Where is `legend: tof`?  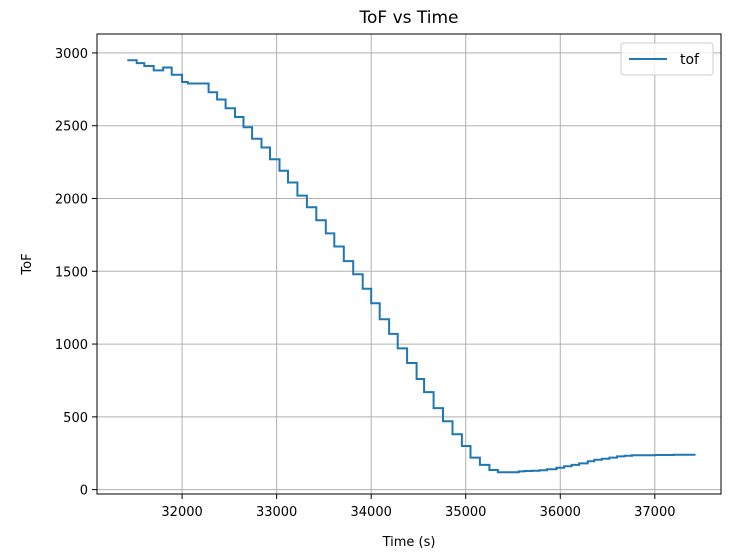 legend: tof is located at coordinates (667, 59).